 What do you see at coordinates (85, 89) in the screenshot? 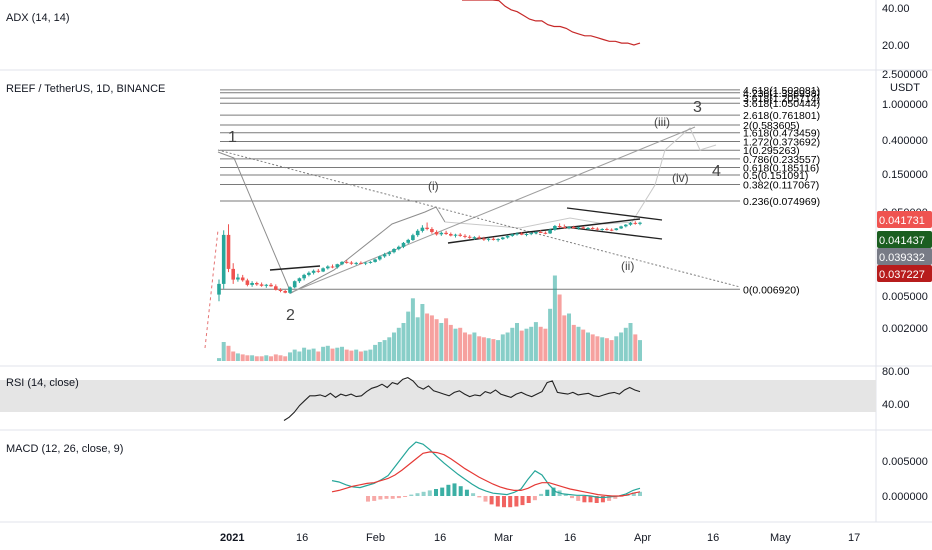
I see `symbol-title: REEF / TetherUS, 1D, BINANCE` at bounding box center [85, 89].